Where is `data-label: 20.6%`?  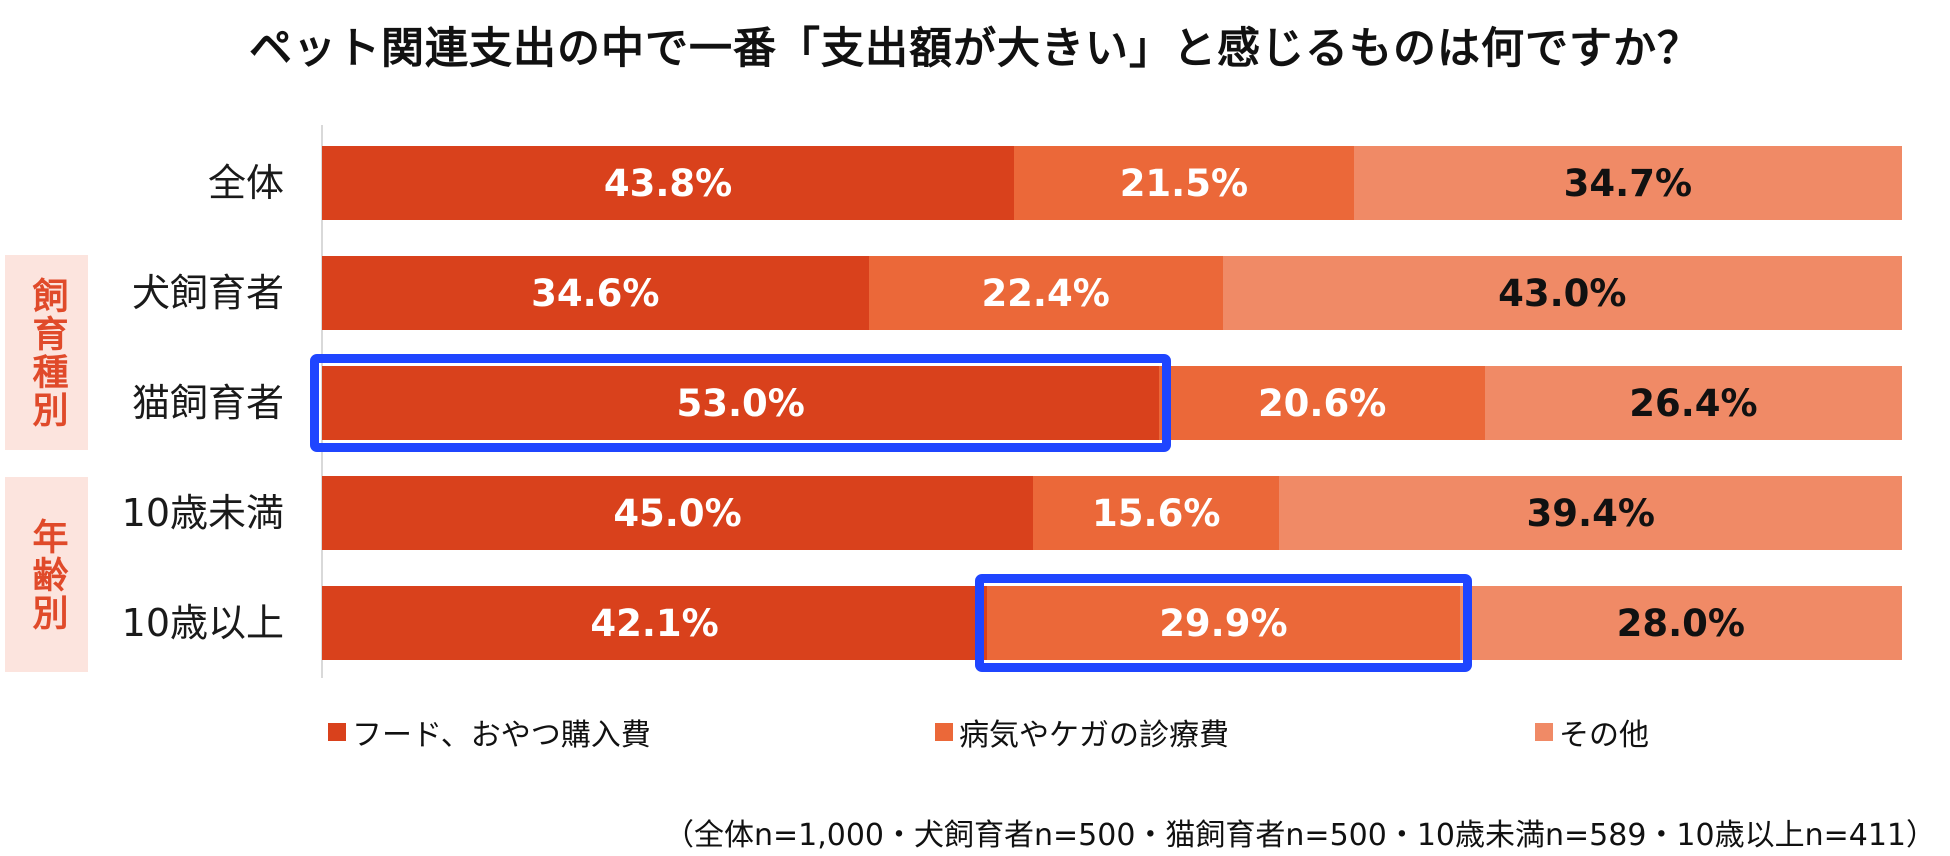
data-label: 20.6% is located at coordinates (1322, 403).